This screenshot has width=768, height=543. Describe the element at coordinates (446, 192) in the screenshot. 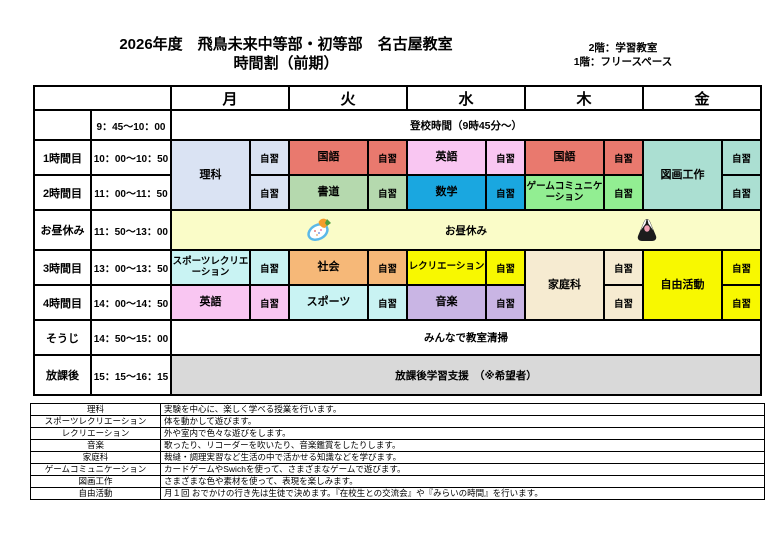

I see `cell-wed-p2-math: 数学` at that location.